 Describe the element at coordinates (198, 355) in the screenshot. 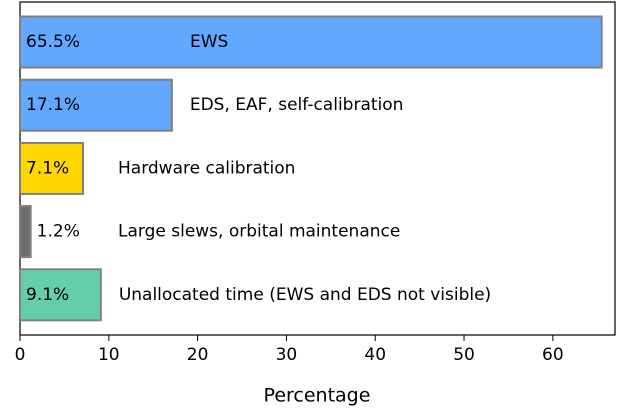

I see `x-tick-label: 20` at that location.